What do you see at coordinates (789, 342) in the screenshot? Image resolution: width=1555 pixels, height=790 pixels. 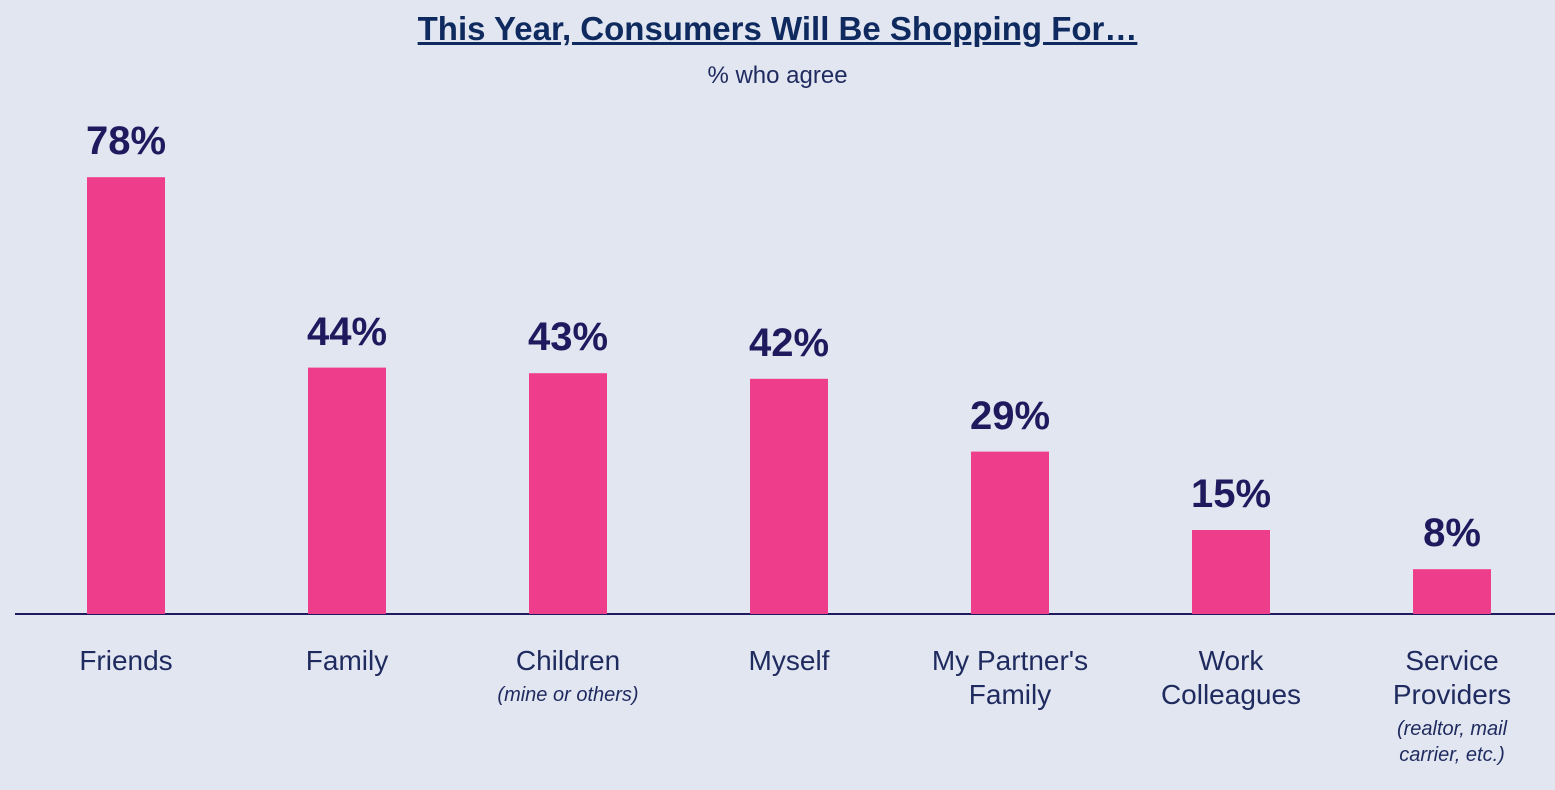 I see `value-label: 42%` at bounding box center [789, 342].